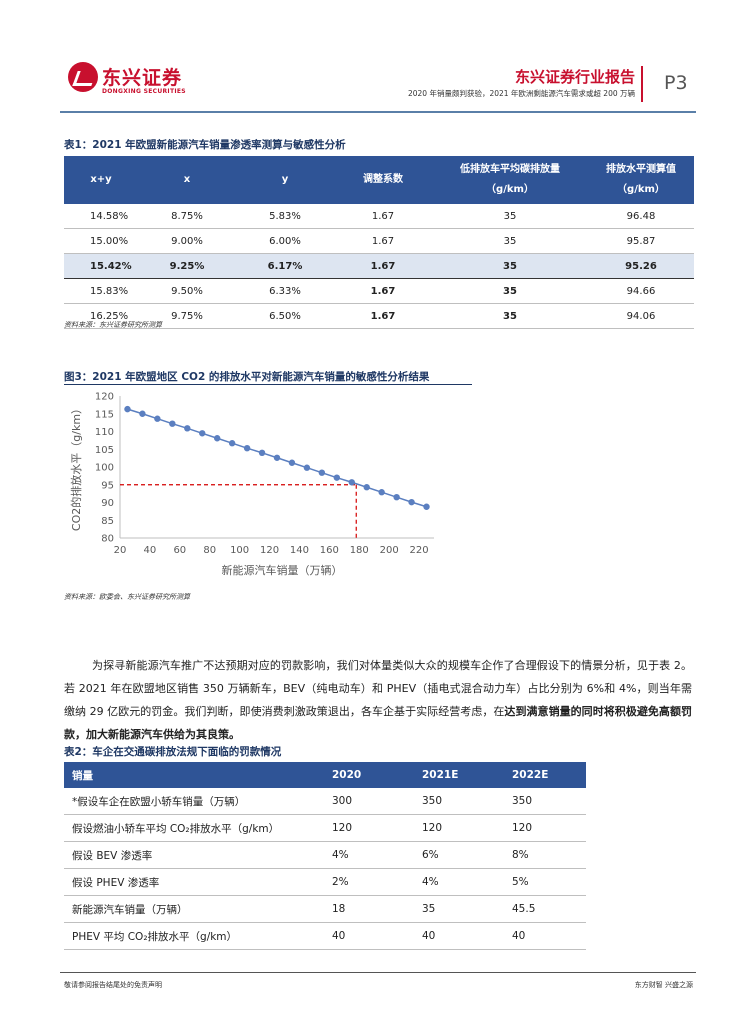 This screenshot has width=755, height=1024. What do you see at coordinates (239, 550) in the screenshot?
I see `x-tick-label: 100` at bounding box center [239, 550].